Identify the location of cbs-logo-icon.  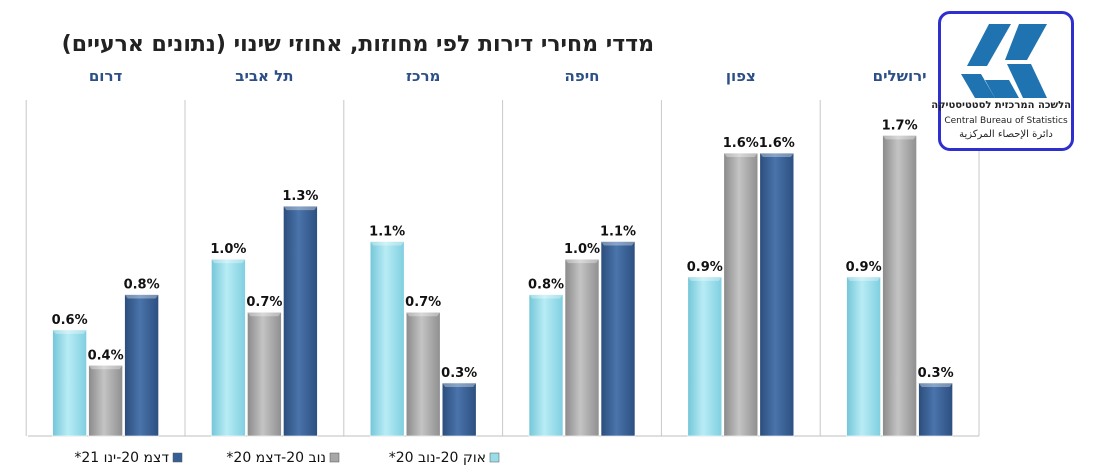
(1004, 61).